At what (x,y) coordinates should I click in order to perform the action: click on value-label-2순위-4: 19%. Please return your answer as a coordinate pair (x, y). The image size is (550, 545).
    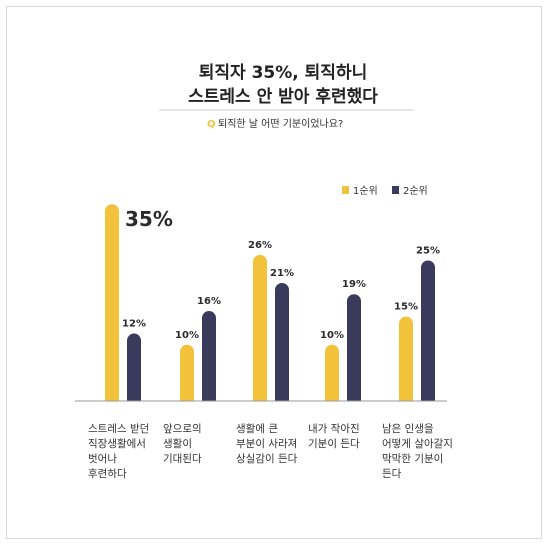
    Looking at the image, I should click on (354, 284).